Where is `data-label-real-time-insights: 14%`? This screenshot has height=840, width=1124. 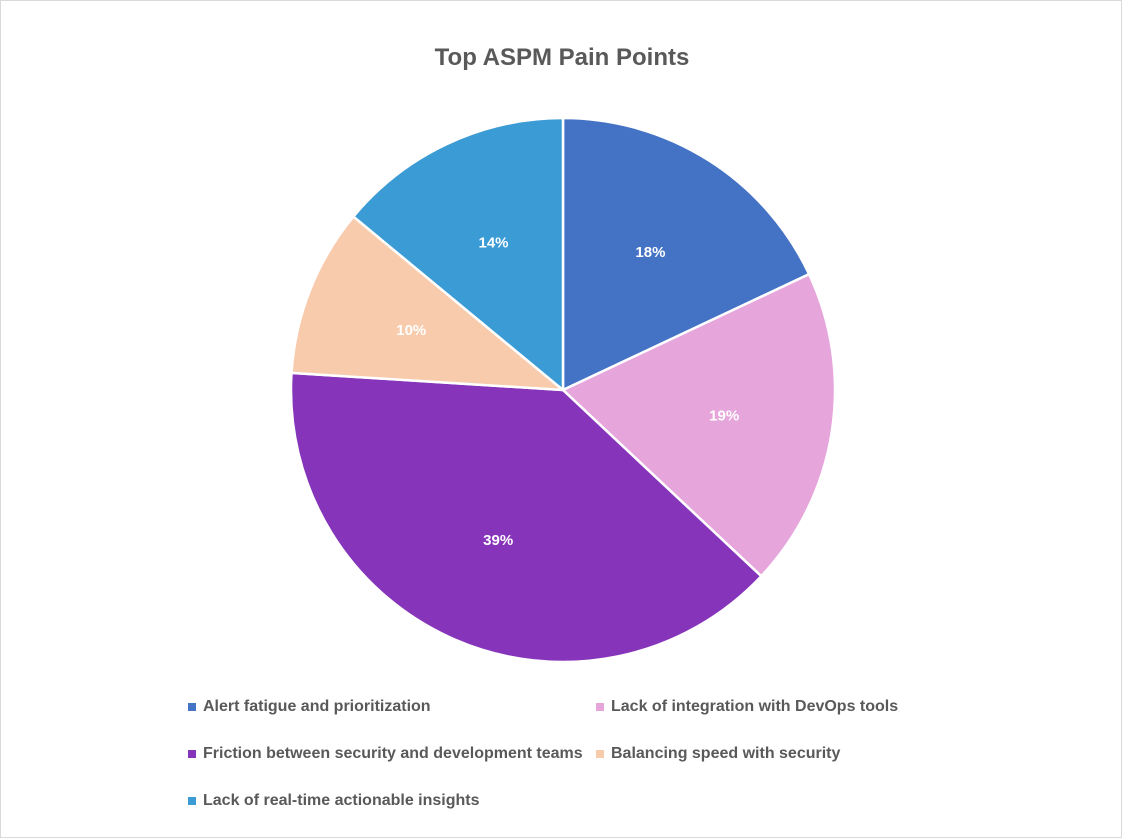 data-label-real-time-insights: 14% is located at coordinates (493, 242).